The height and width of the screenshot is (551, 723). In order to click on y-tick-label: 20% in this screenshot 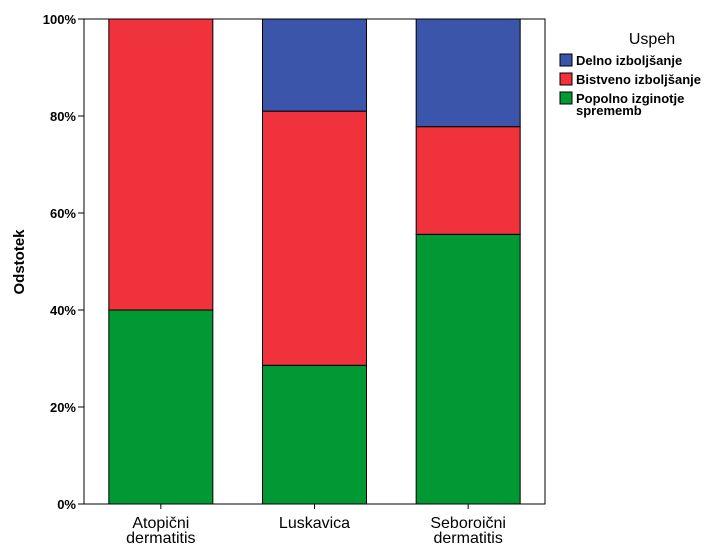, I will do `click(63, 407)`.